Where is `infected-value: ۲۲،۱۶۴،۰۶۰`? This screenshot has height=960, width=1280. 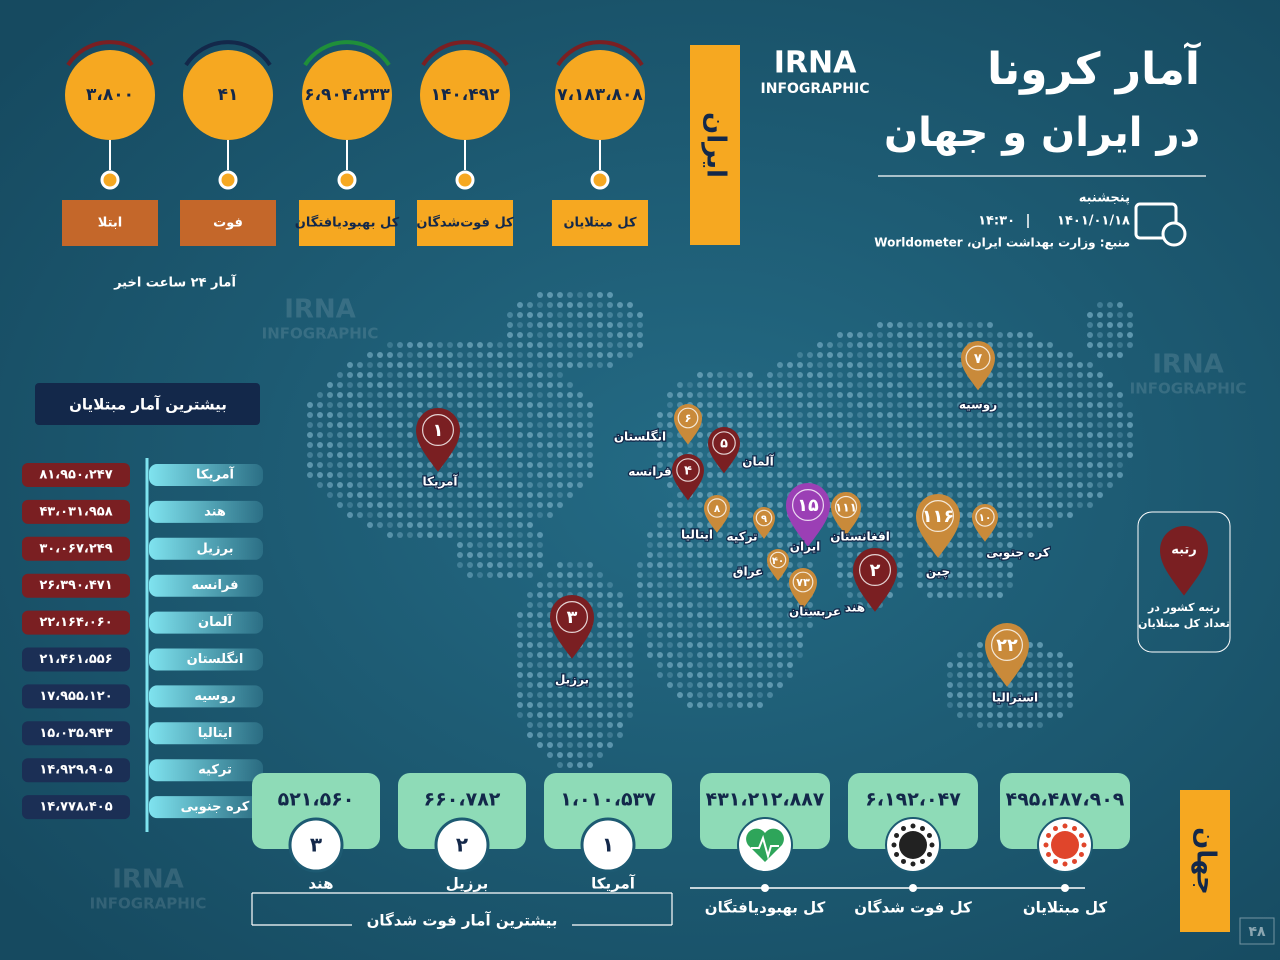 infected-value: ۲۲،۱۶۴،۰۶۰ is located at coordinates (75, 622).